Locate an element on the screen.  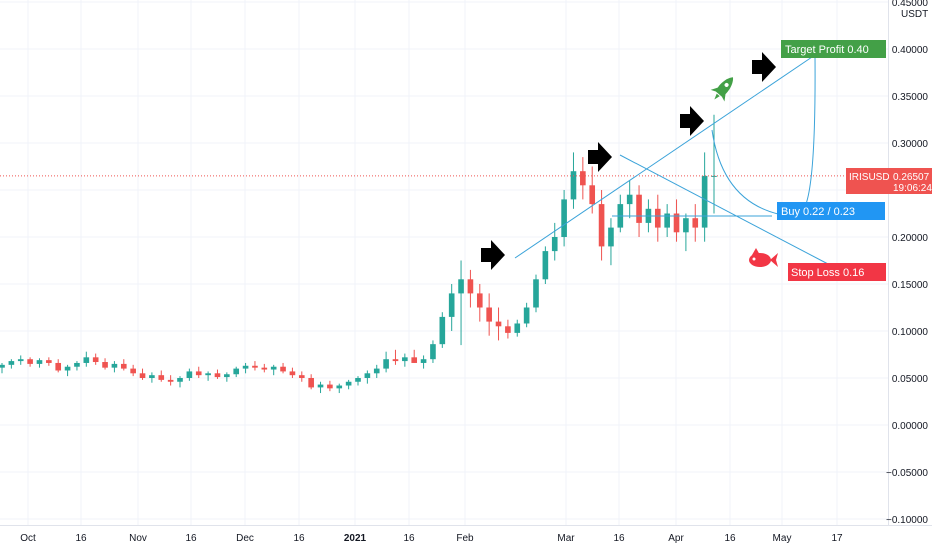
time-tick-label: 17 is located at coordinates (837, 538).